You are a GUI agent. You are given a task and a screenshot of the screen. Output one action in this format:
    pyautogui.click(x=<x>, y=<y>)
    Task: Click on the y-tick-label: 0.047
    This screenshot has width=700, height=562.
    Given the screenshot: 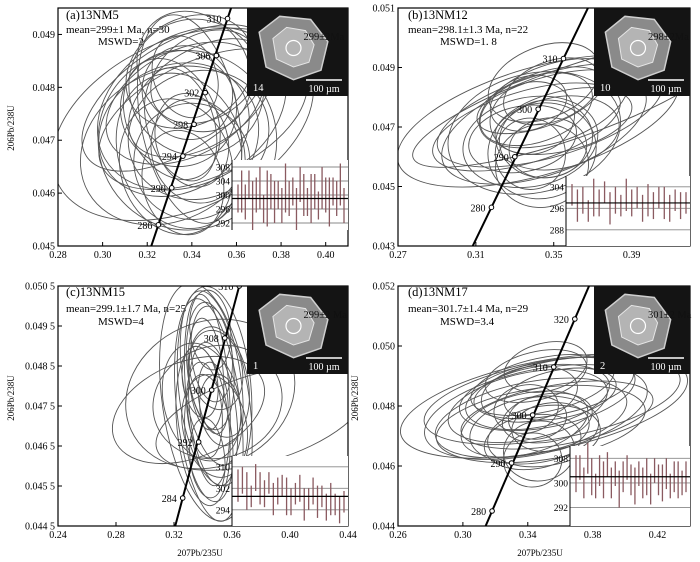 What is the action you would take?
    pyautogui.click(x=384, y=128)
    